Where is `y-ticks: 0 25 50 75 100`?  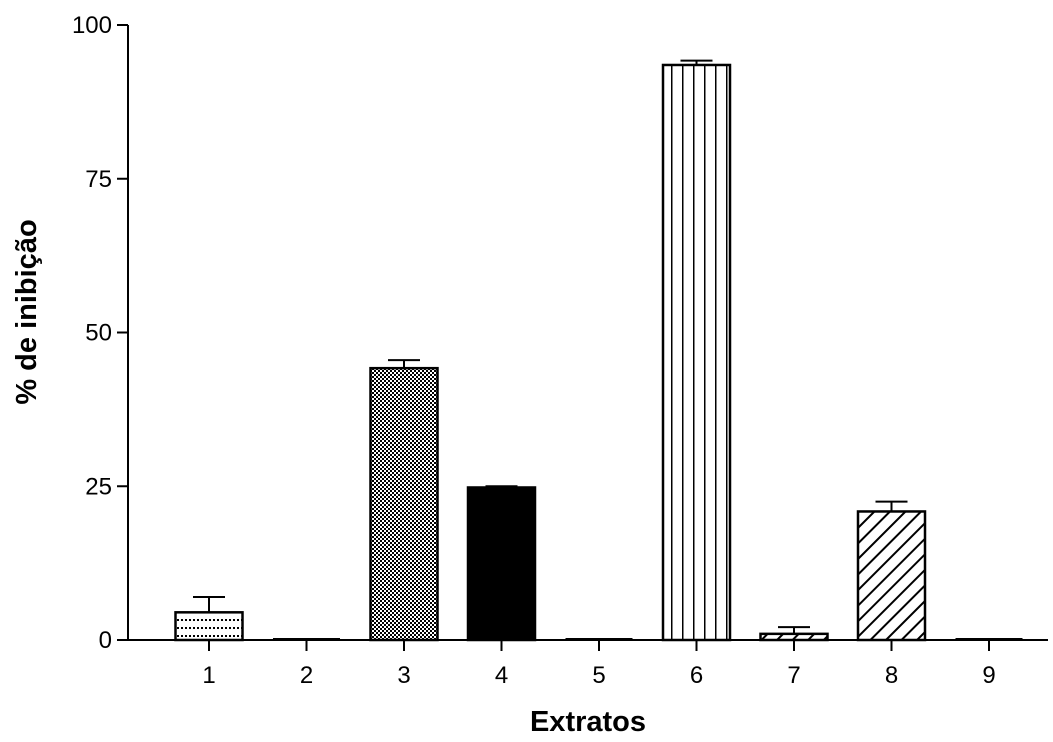
y-ticks: 0 25 50 75 100 is located at coordinates (100, 333).